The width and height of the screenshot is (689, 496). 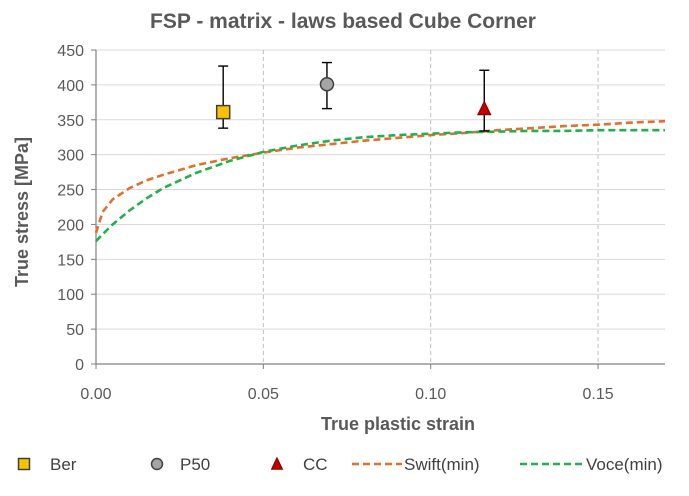 What do you see at coordinates (277, 463) in the screenshot?
I see `legend-cc-swatch` at bounding box center [277, 463].